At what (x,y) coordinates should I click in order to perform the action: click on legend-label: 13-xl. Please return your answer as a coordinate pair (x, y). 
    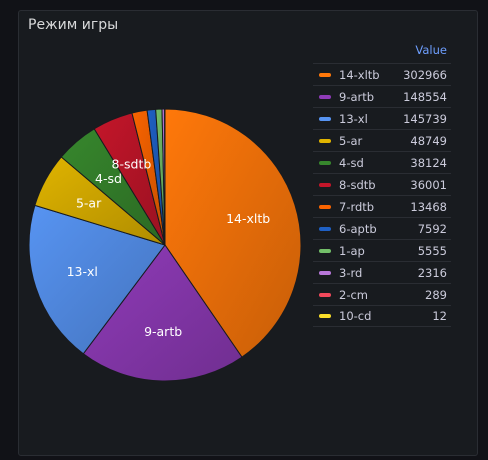
    Looking at the image, I should click on (353, 118).